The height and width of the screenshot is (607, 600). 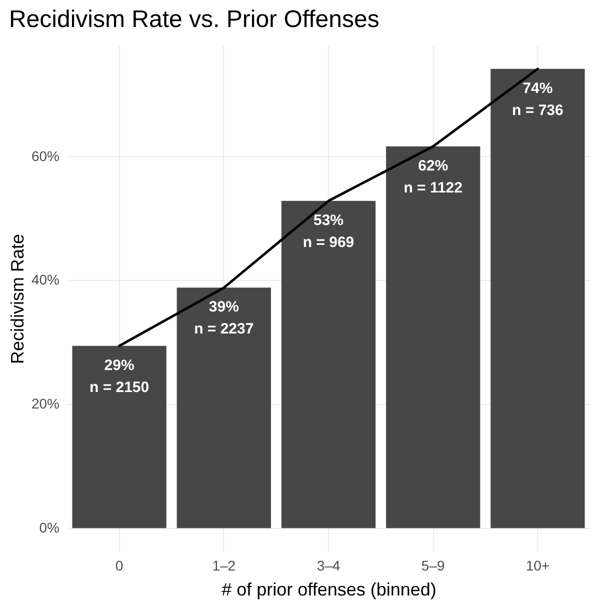 I want to click on y-tick-label: 20%, so click(x=45, y=404).